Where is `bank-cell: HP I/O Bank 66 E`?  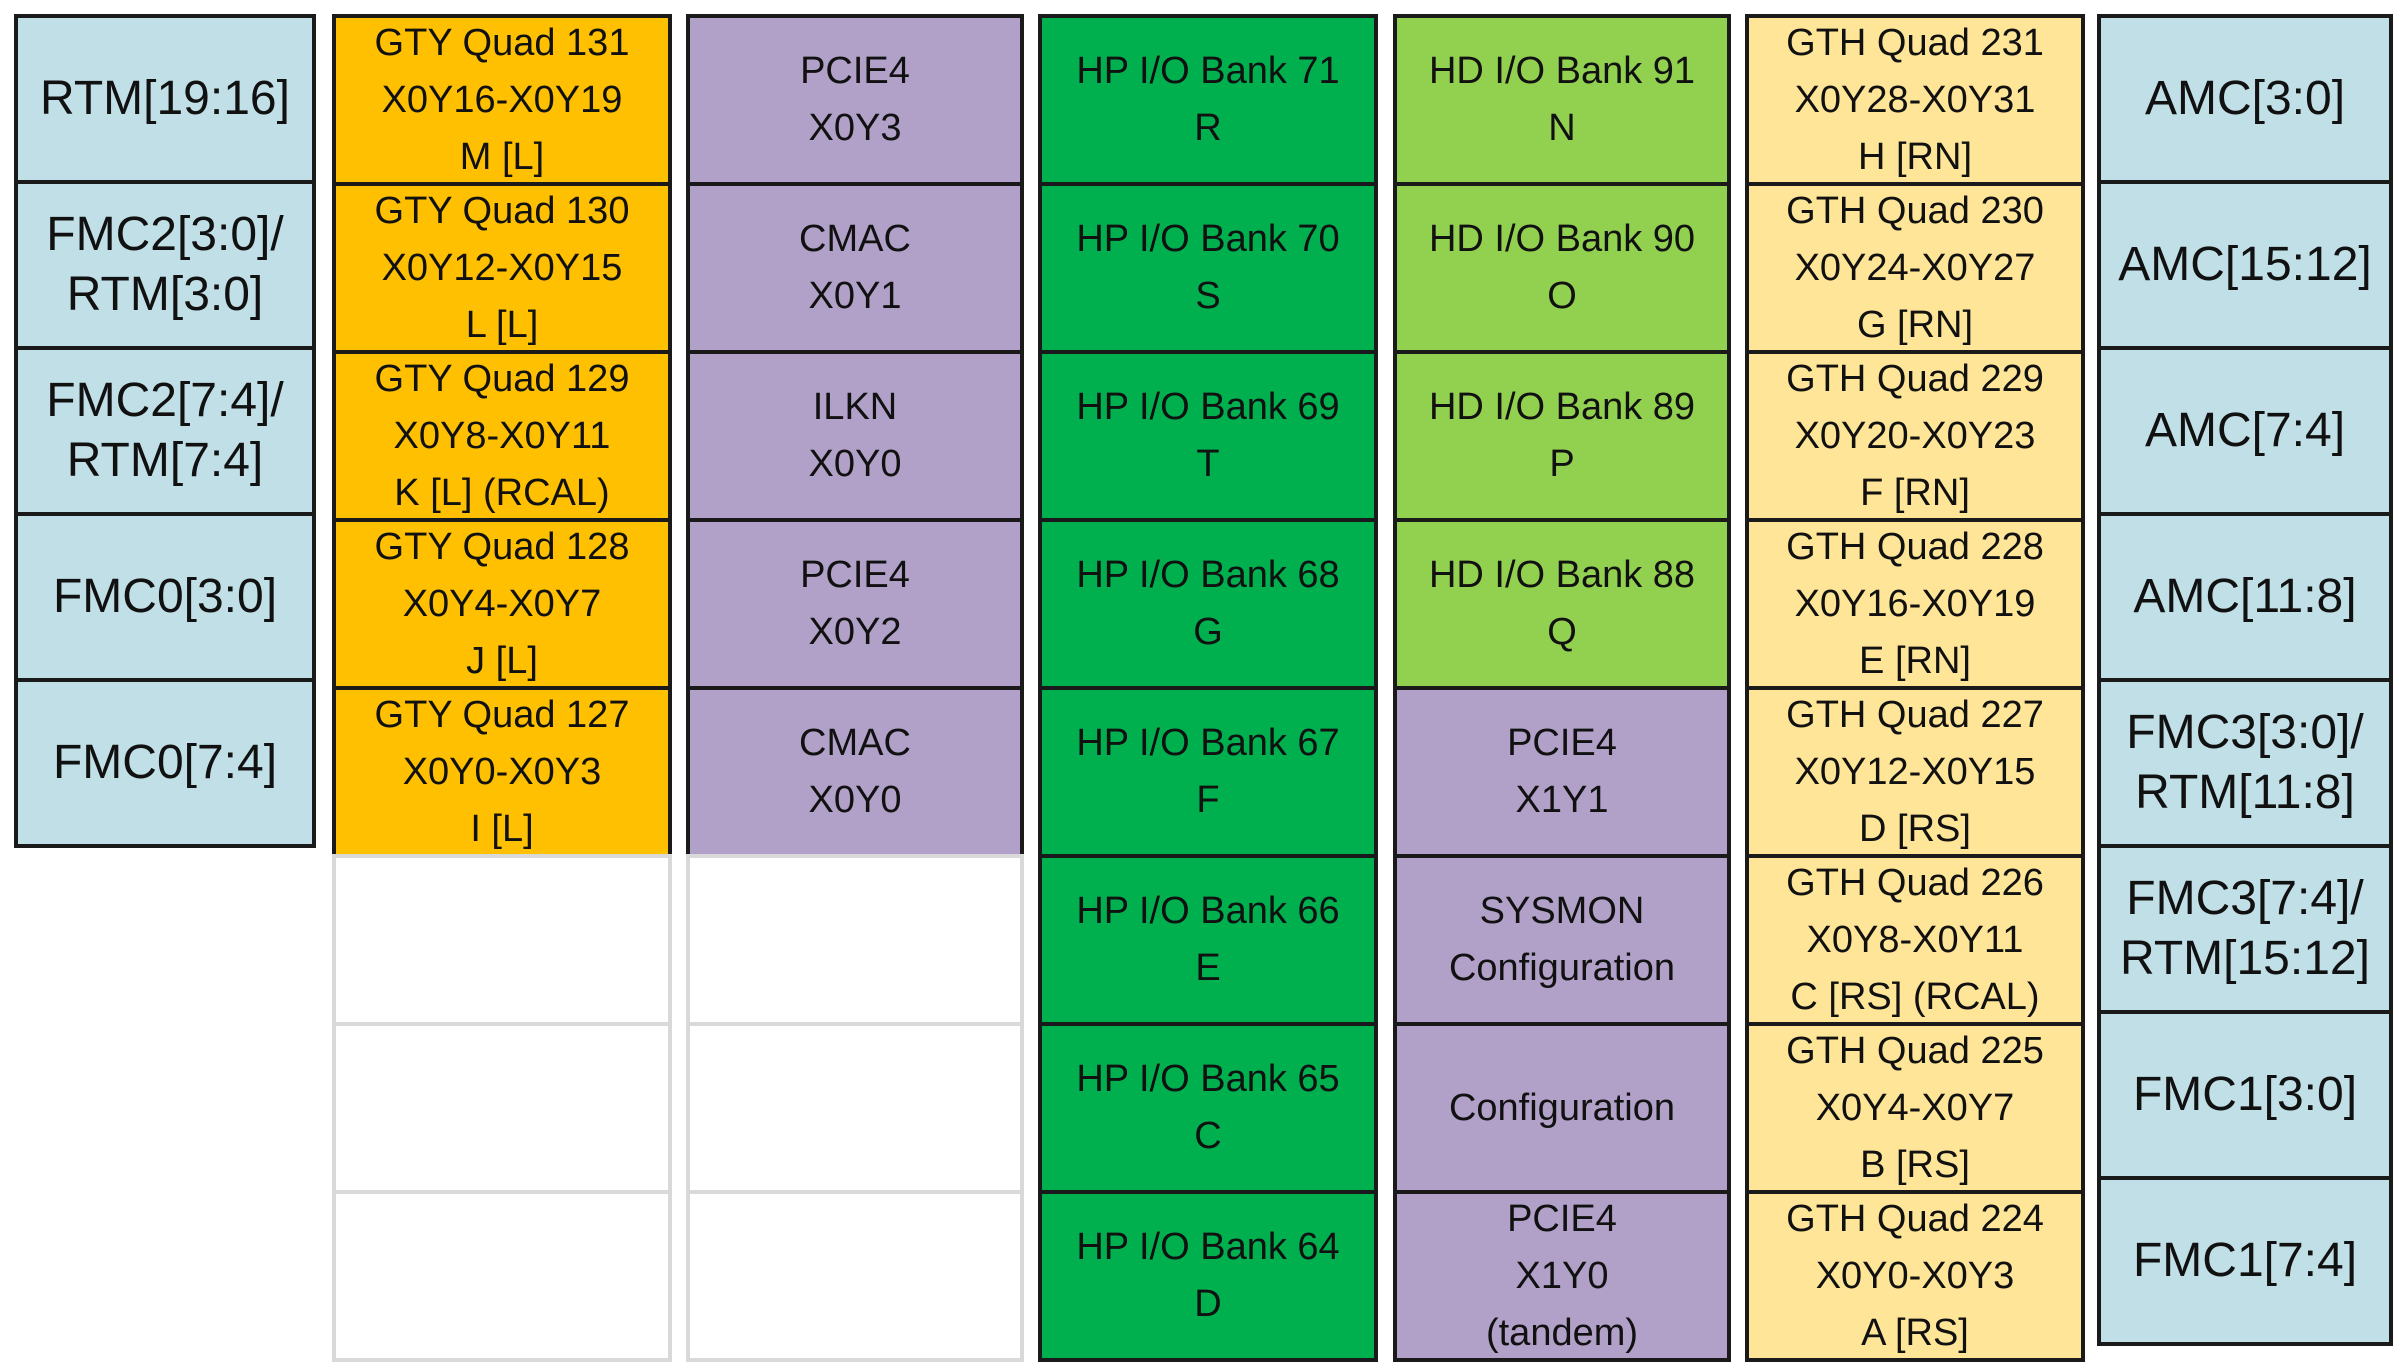
bank-cell: HP I/O Bank 66 E is located at coordinates (1208, 940).